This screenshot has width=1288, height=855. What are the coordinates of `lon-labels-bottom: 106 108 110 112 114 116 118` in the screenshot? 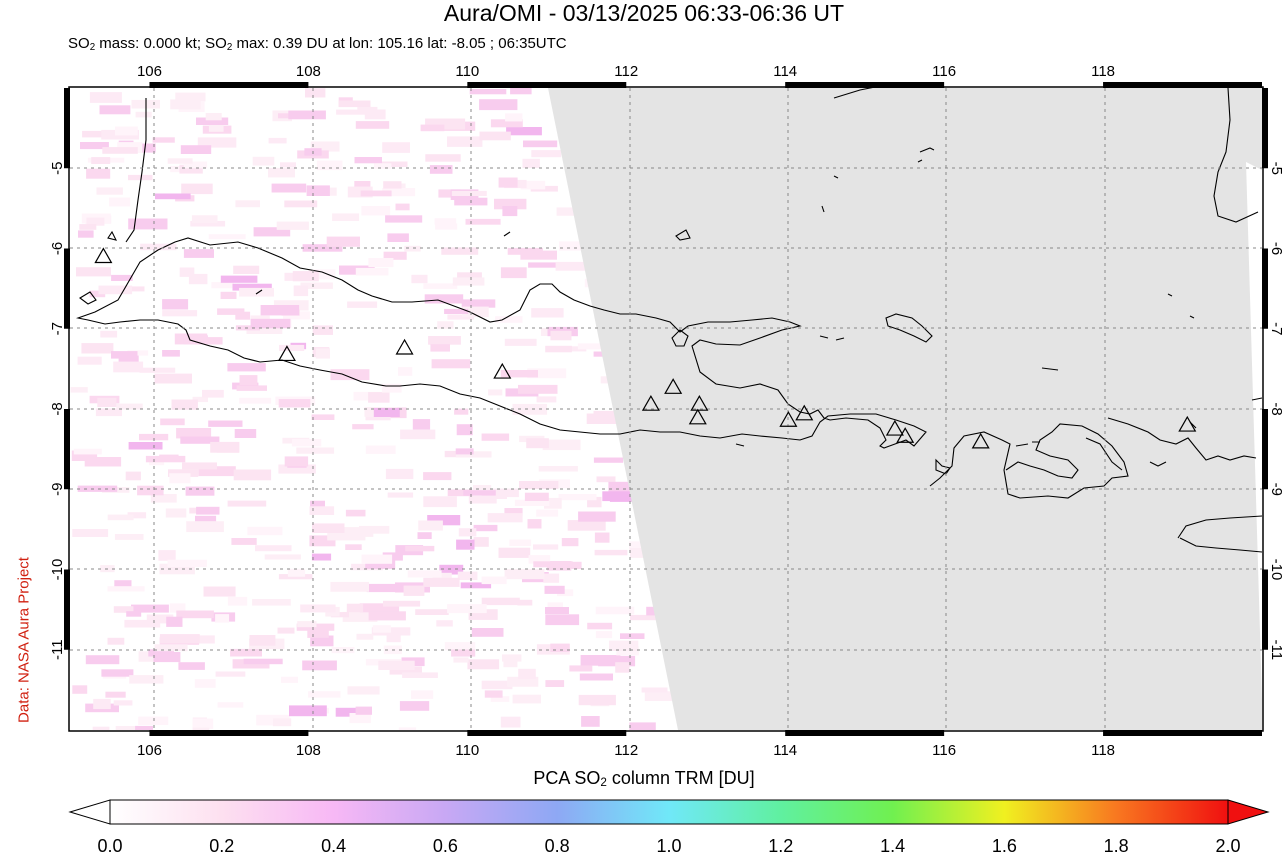 It's located at (626, 750).